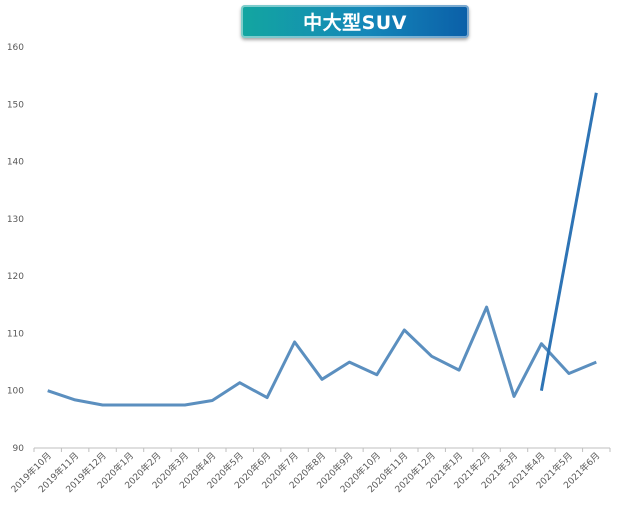 The image size is (620, 509). What do you see at coordinates (15, 48) in the screenshot?
I see `y-tick-label: 160` at bounding box center [15, 48].